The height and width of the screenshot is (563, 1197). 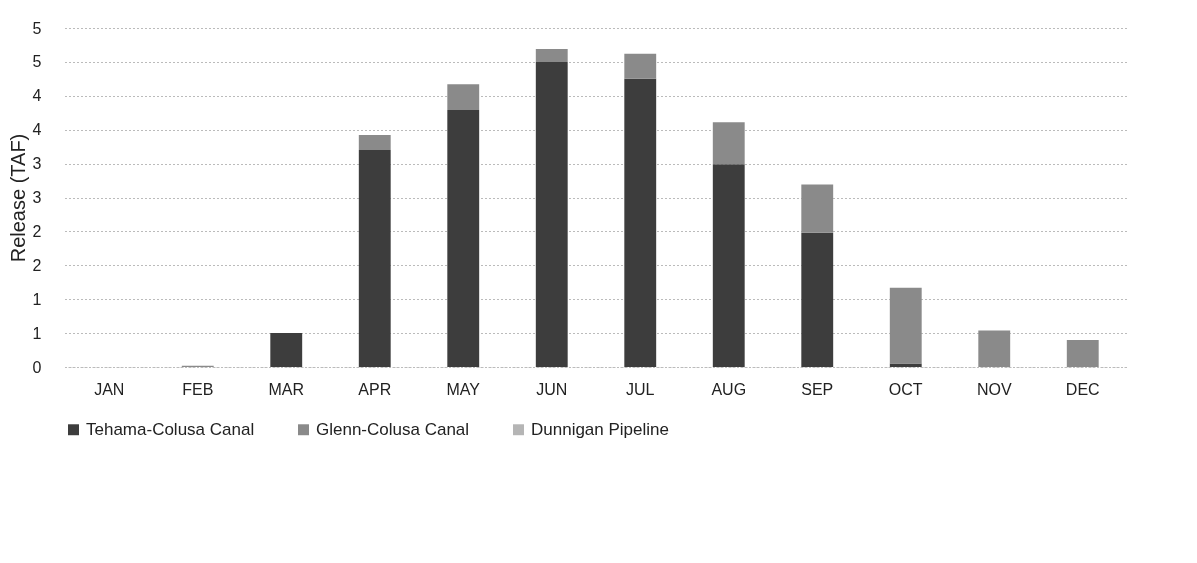 What do you see at coordinates (17, 198) in the screenshot?
I see `y-axis-title: Release (TAF)` at bounding box center [17, 198].